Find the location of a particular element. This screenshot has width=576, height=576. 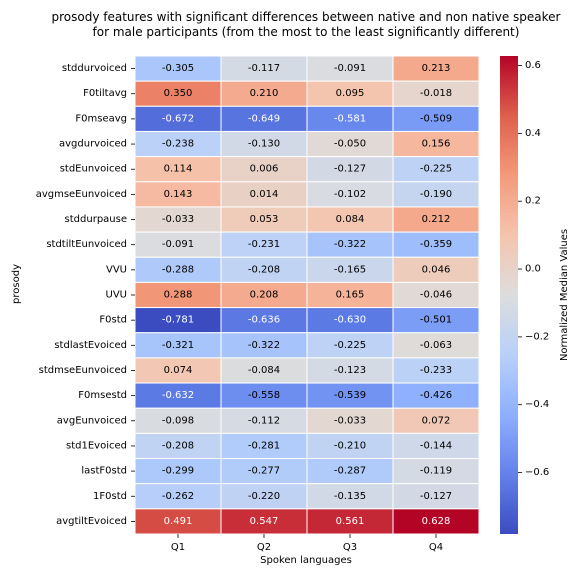

cell-value-label: -0.233 is located at coordinates (436, 370).